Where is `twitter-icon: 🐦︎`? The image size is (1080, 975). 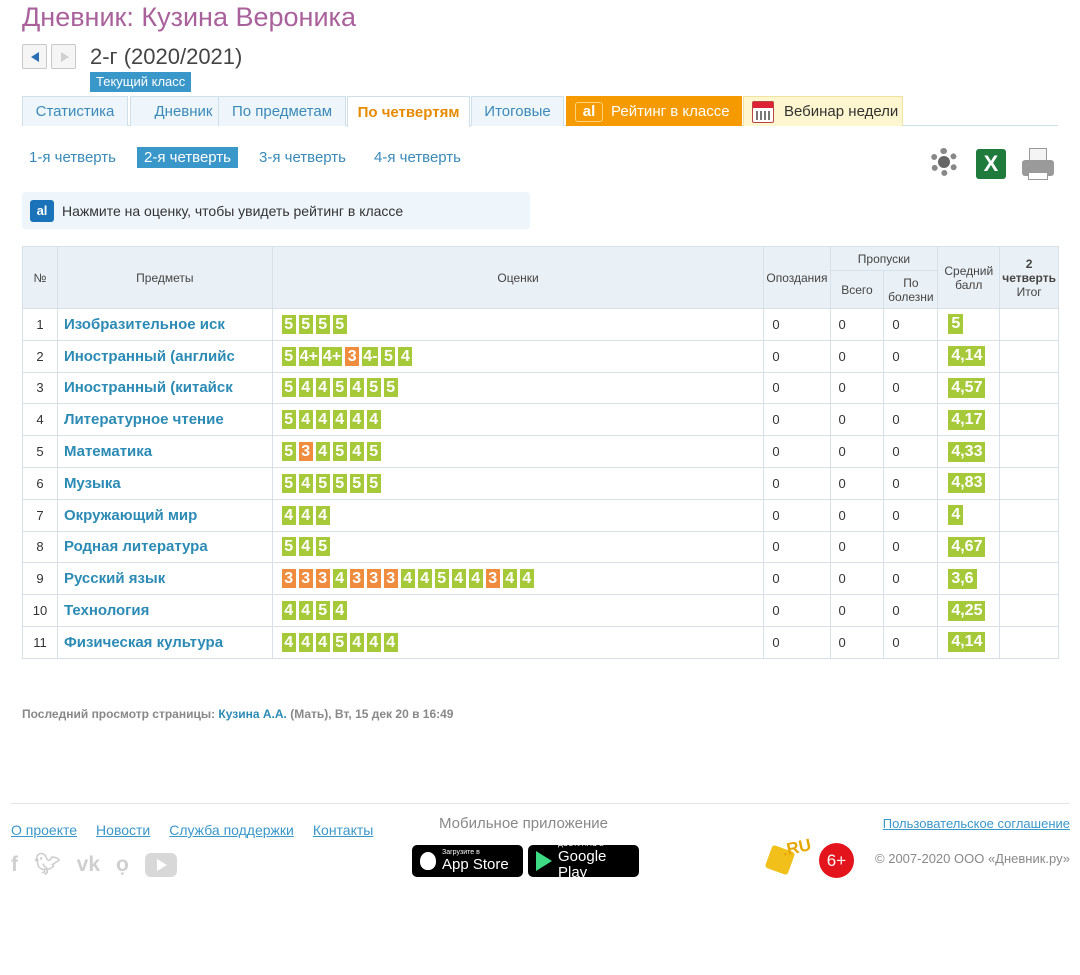
twitter-icon: 🐦︎ is located at coordinates (47, 864).